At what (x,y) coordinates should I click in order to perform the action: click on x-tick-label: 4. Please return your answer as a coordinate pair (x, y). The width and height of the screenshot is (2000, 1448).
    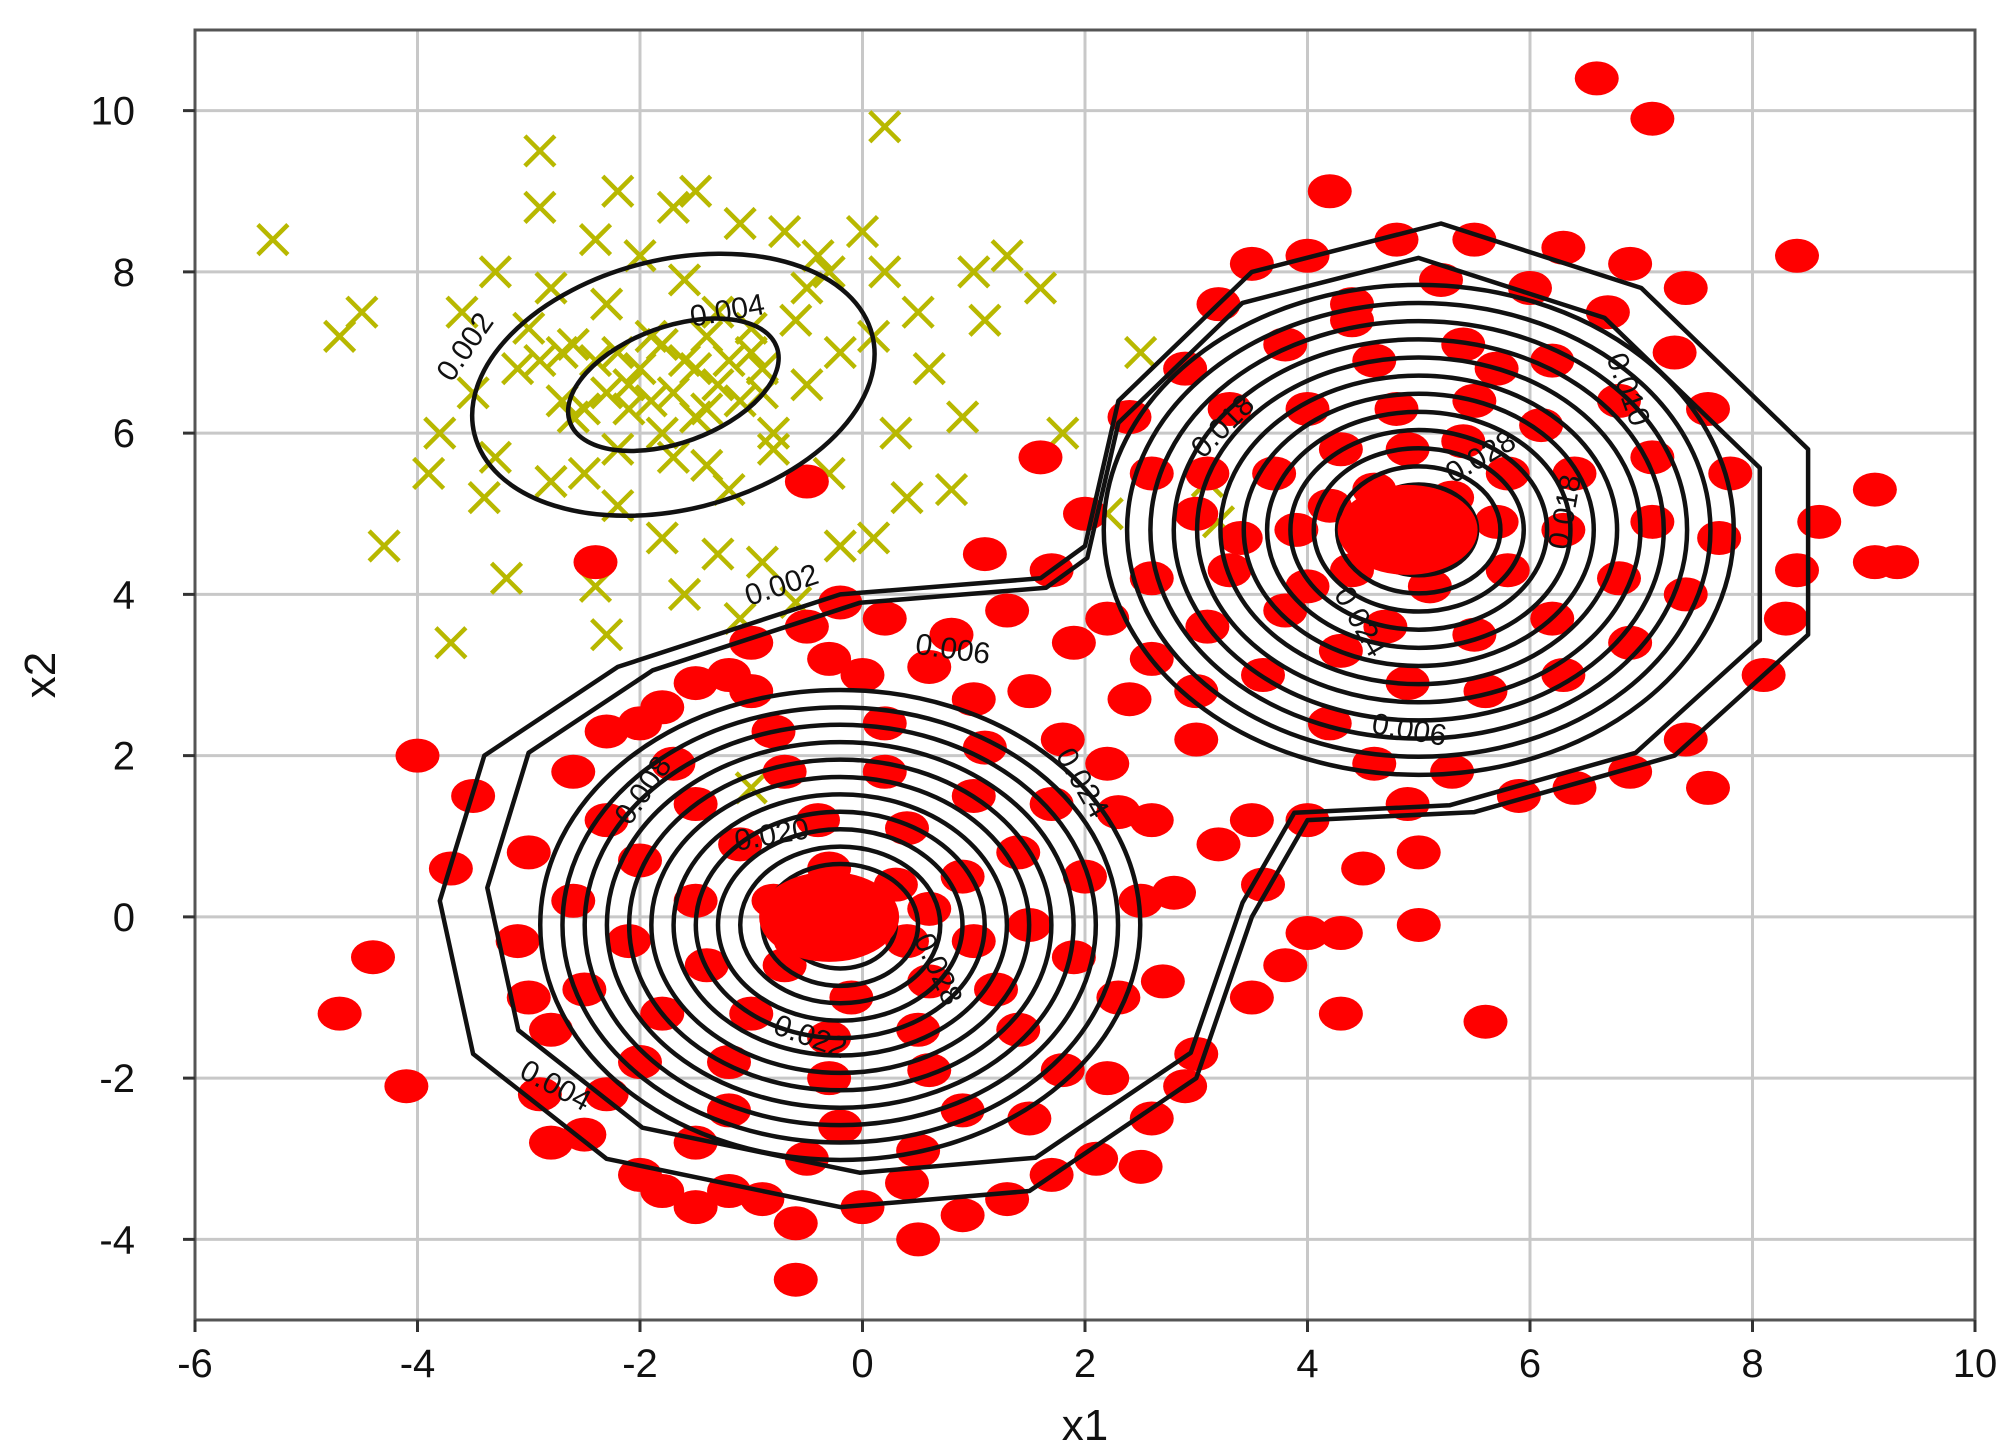
    Looking at the image, I should click on (1307, 1364).